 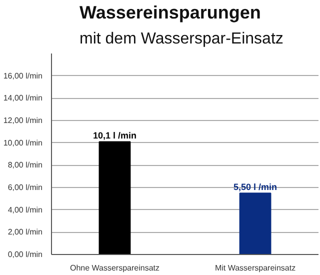 What do you see at coordinates (115, 268) in the screenshot?
I see `x-tick-label: Ohne Wasserspareinsatz` at bounding box center [115, 268].